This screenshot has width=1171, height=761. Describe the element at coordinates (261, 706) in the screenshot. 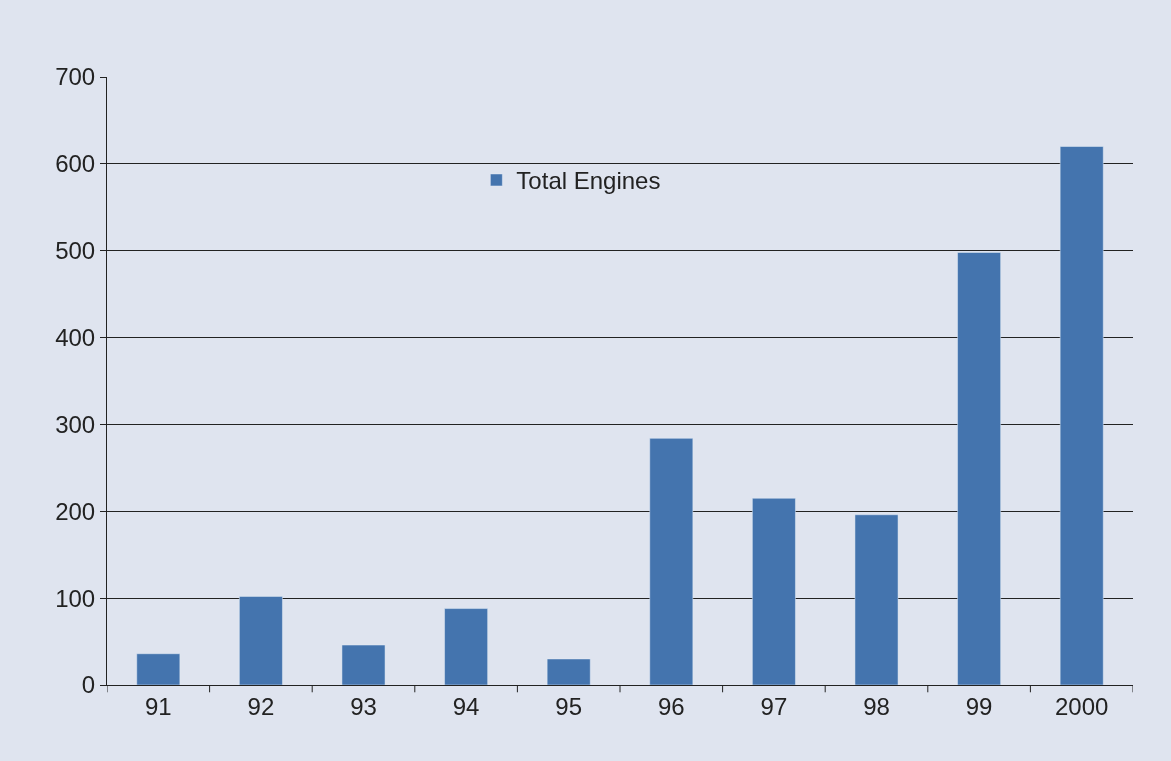

I see `x-tick-label: 92` at that location.